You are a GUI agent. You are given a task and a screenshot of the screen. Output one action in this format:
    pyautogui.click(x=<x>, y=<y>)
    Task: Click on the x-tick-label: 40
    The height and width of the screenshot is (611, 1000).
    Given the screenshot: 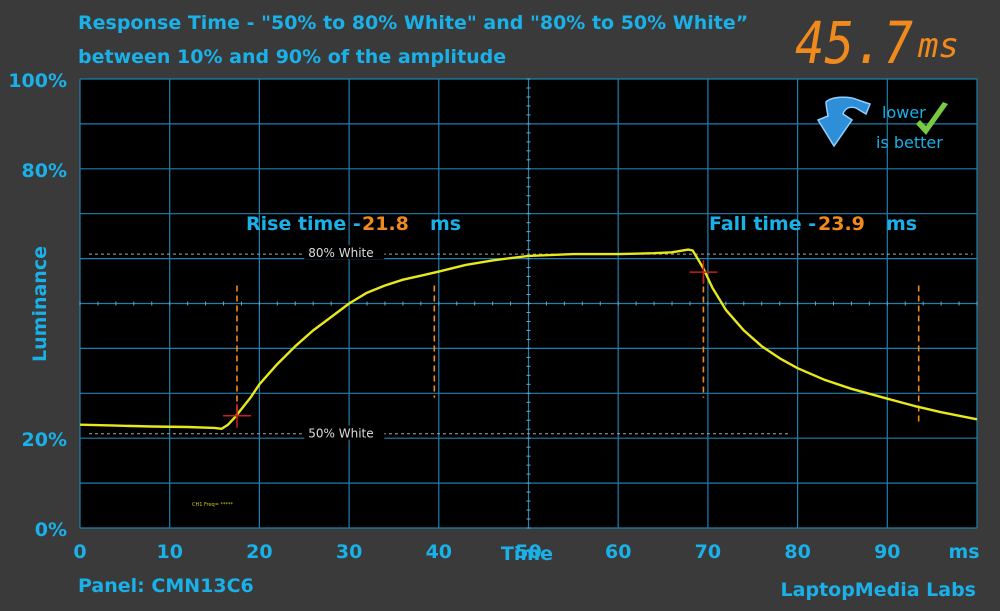 What is the action you would take?
    pyautogui.click(x=439, y=552)
    